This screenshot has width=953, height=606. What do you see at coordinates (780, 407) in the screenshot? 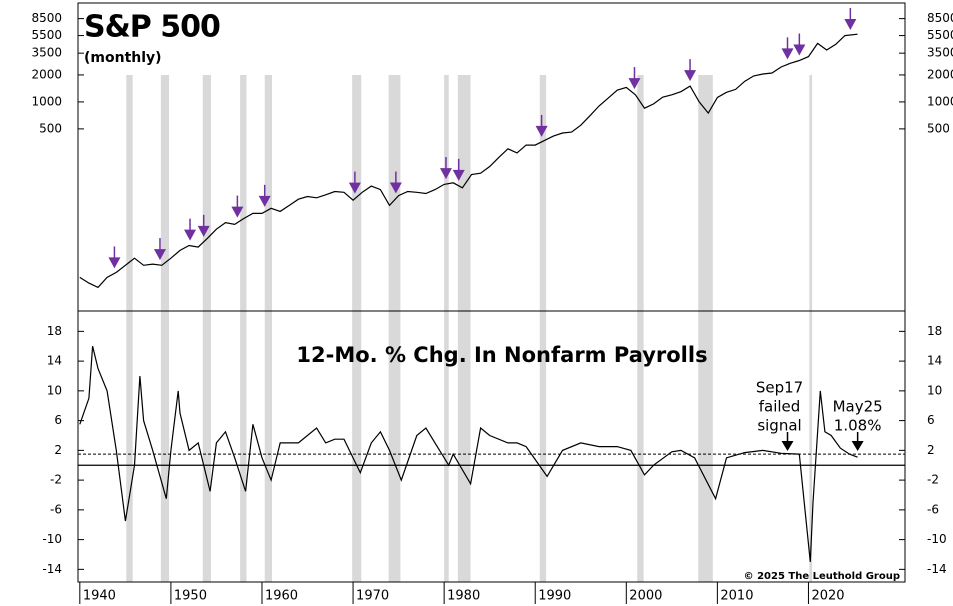
I see `annotation: failed` at bounding box center [780, 407].